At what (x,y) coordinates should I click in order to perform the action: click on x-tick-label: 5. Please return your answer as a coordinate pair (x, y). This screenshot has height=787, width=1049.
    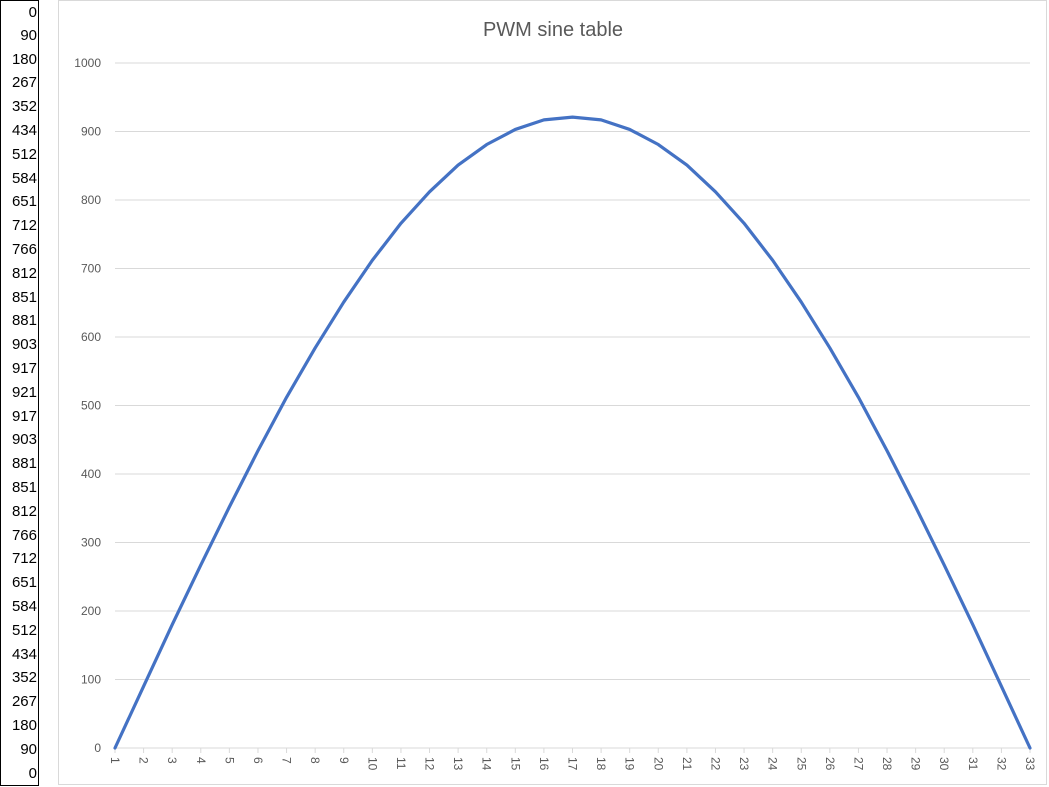
    Looking at the image, I should click on (229, 760).